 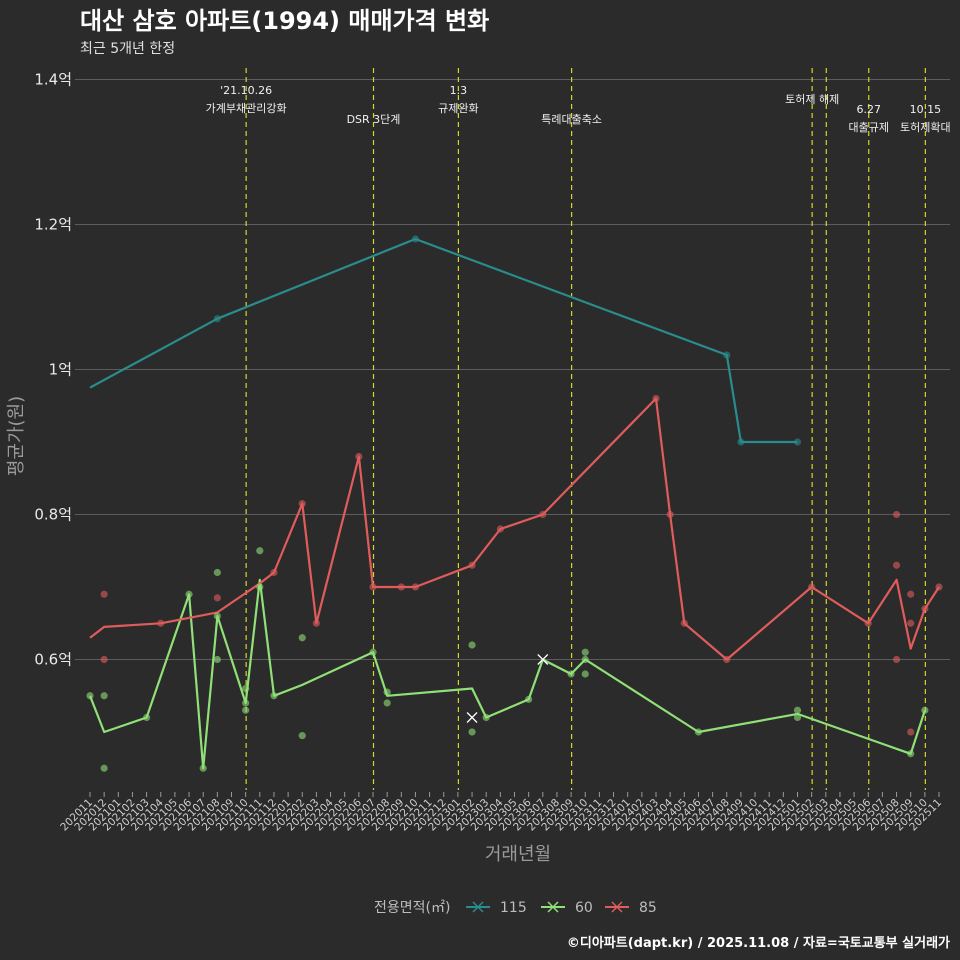 I want to click on y-tick-label: 0.8억, so click(x=53, y=515).